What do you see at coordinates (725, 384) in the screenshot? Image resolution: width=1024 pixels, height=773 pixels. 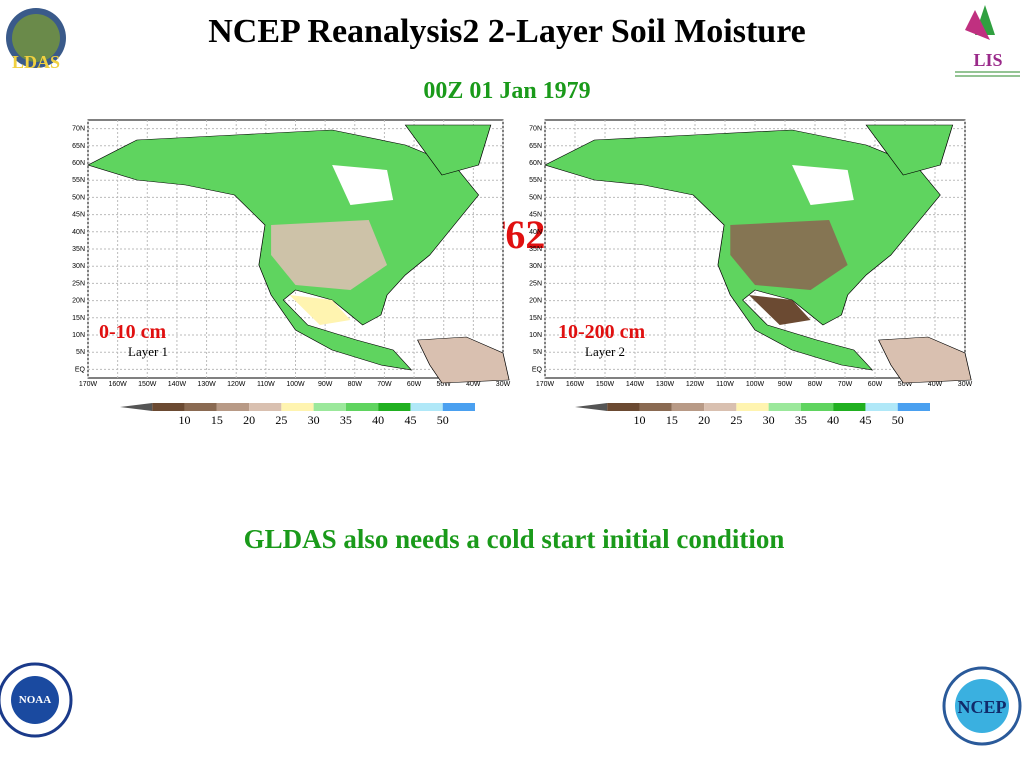 I see `lon-label: 110W` at bounding box center [725, 384].